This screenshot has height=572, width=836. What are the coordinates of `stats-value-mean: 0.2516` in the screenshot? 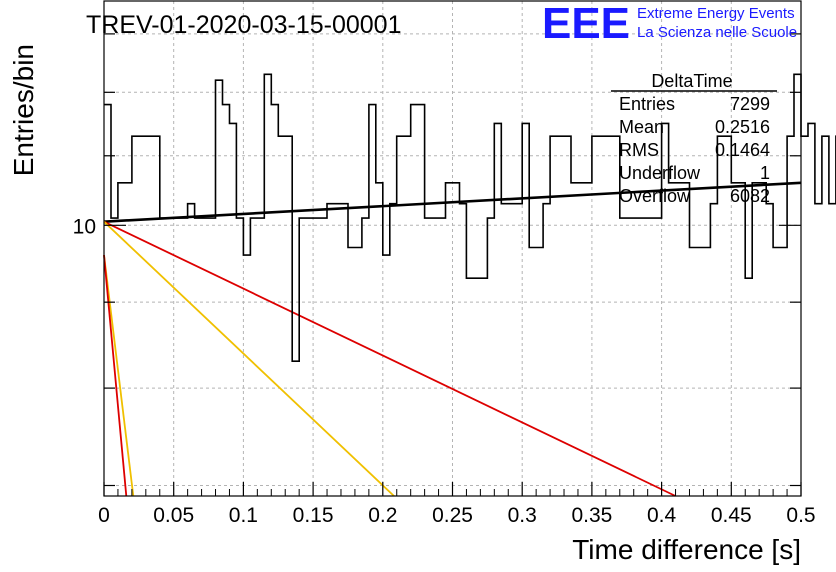 It's located at (742, 127).